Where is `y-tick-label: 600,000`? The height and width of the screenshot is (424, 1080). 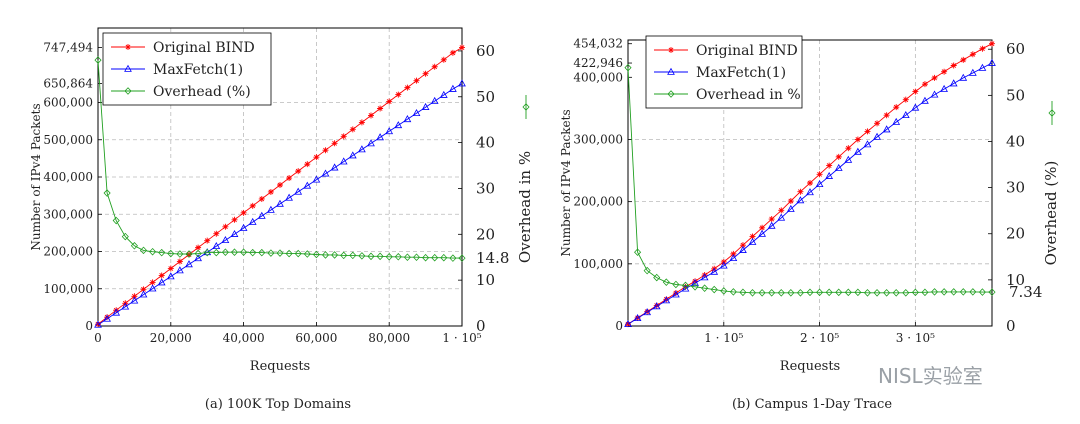
y-tick-label: 600,000 is located at coordinates (68, 103).